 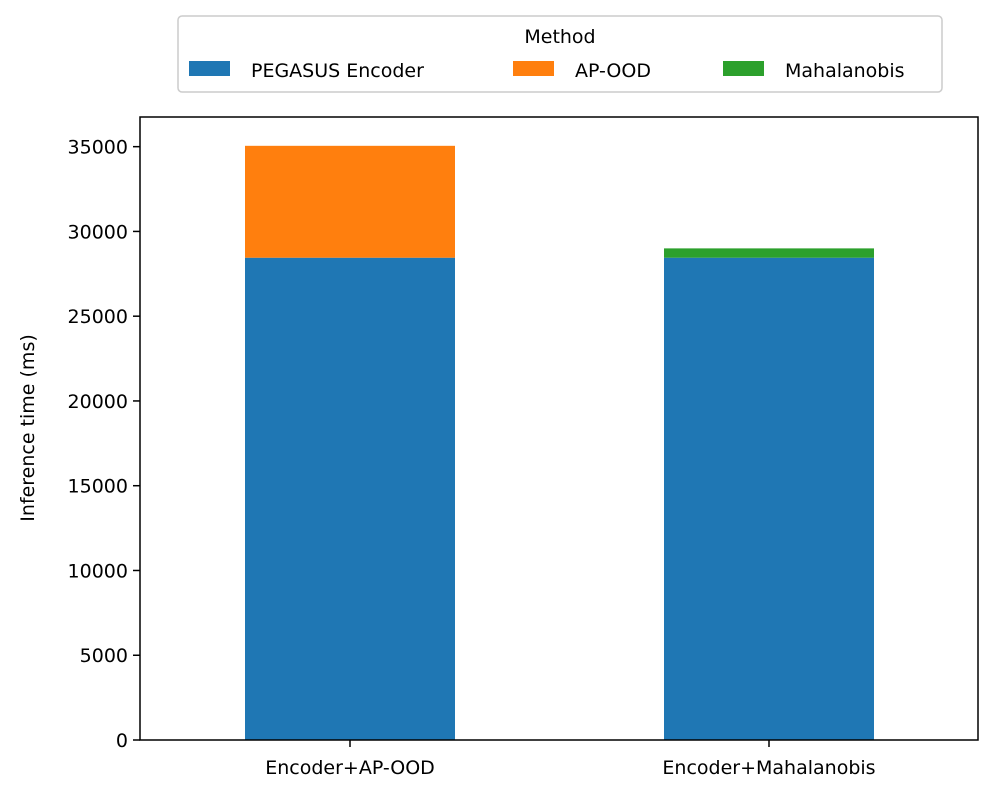 I want to click on x-tick-label: Encoder+Mahalanobis, so click(x=768, y=768).